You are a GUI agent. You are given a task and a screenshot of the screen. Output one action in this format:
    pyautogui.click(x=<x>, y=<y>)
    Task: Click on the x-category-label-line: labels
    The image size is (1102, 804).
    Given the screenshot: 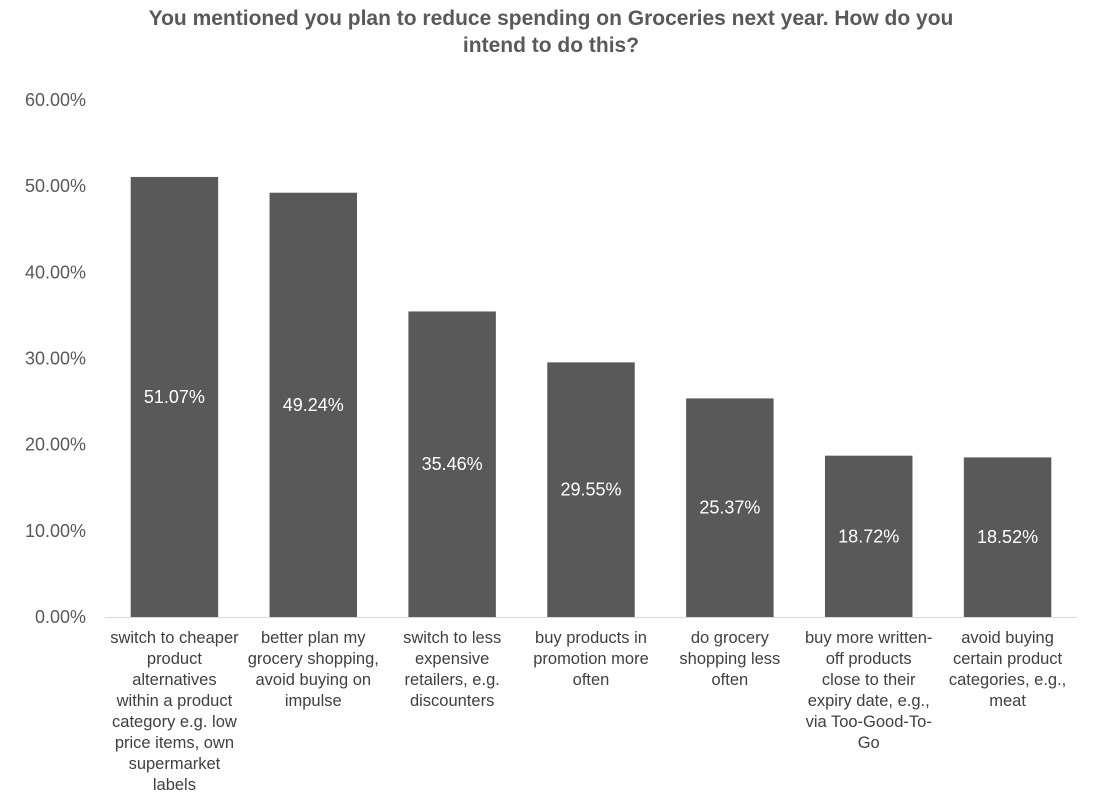 What is the action you would take?
    pyautogui.click(x=174, y=785)
    